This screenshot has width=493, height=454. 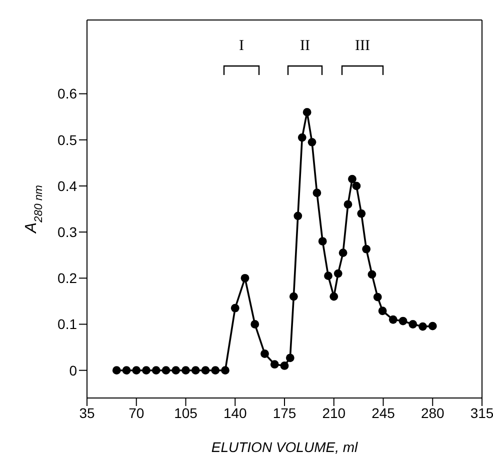 What do you see at coordinates (334, 412) in the screenshot?
I see `x-tick-label: 210` at bounding box center [334, 412].